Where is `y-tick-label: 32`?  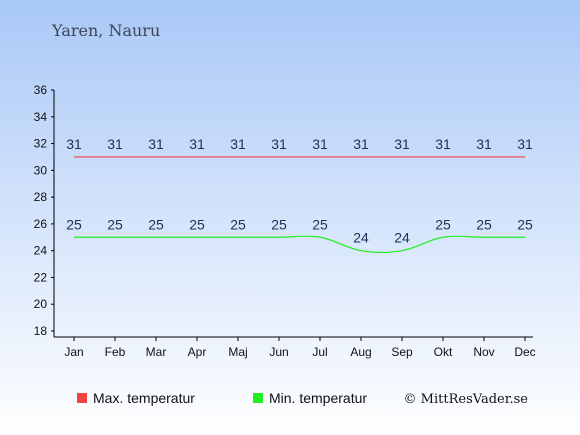
y-tick-label: 32 is located at coordinates (41, 144).